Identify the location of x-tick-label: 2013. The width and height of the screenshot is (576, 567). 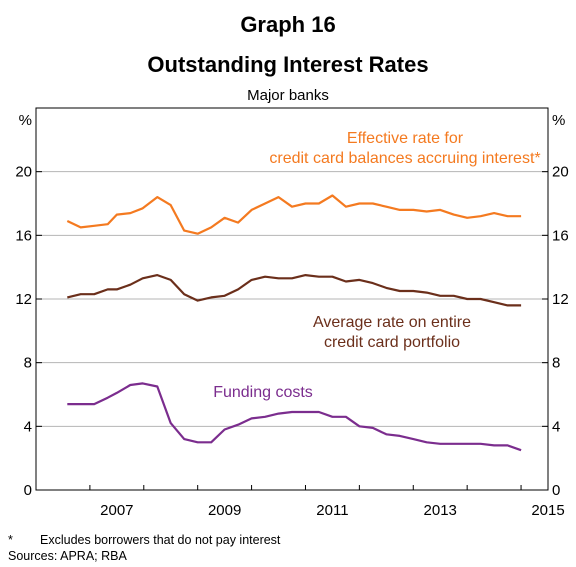
(440, 510).